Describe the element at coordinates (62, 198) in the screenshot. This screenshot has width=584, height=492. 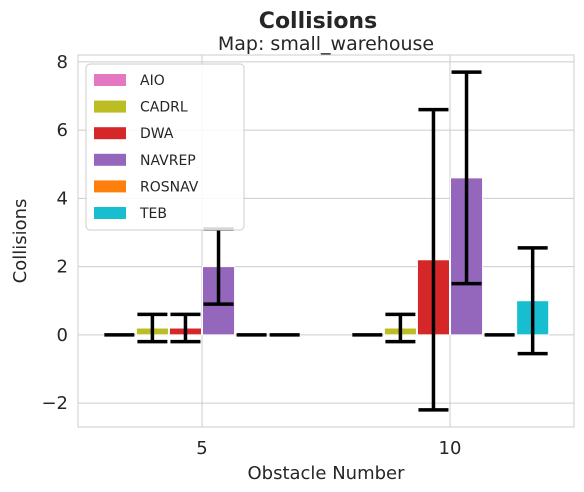
I see `y-tick-label: 4` at that location.